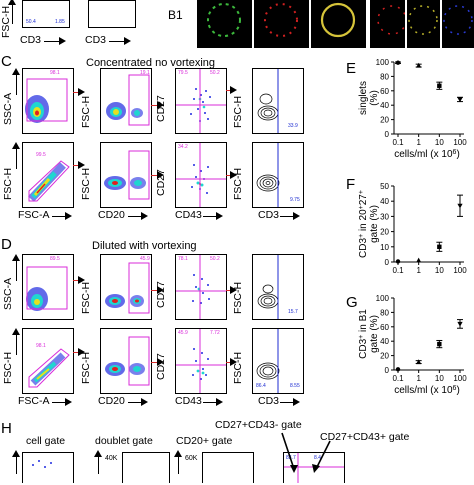 The height and width of the screenshot is (485, 474). What do you see at coordinates (41, 155) in the screenshot?
I see `c-gate-value-6: 99.5` at bounding box center [41, 155].